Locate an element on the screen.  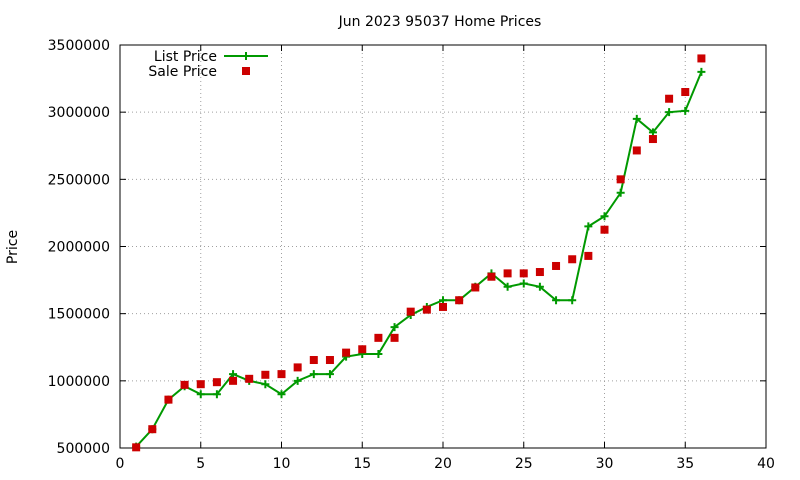
legend-label-list-price: List Price is located at coordinates (185, 57).